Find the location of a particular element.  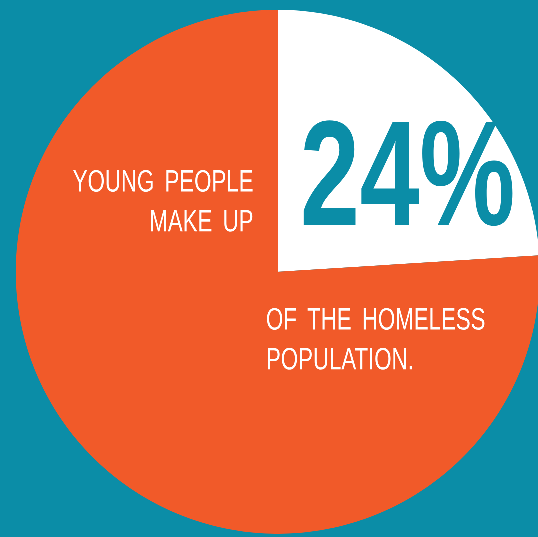

text: YOUNG PEOPLE MAKE UP is located at coordinates (163, 201).